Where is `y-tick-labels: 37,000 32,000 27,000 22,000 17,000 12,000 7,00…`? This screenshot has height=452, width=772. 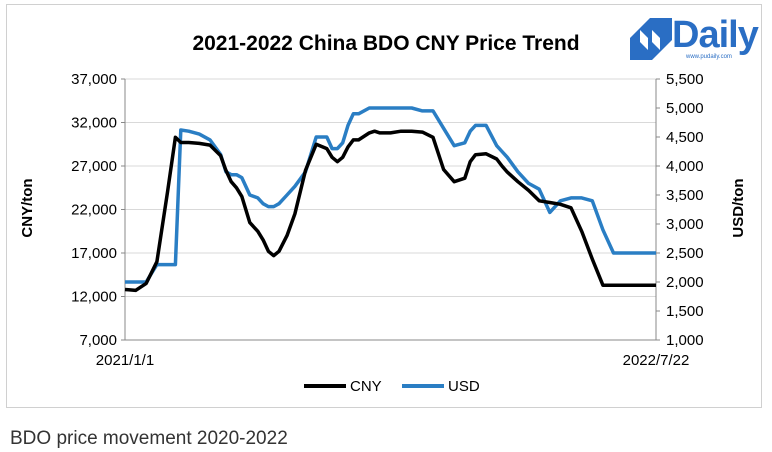
y-tick-labels: 37,000 32,000 27,000 22,000 17,000 12,000 7,00… is located at coordinates (94, 210).